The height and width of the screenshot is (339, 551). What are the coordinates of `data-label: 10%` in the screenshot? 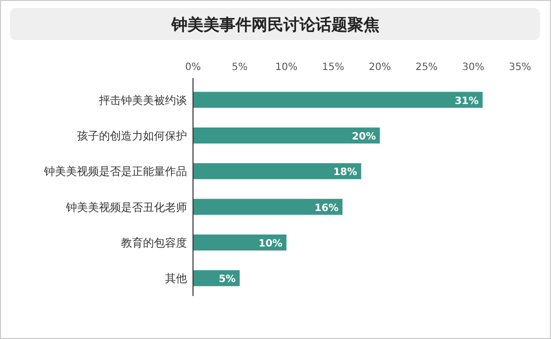 It's located at (270, 244).